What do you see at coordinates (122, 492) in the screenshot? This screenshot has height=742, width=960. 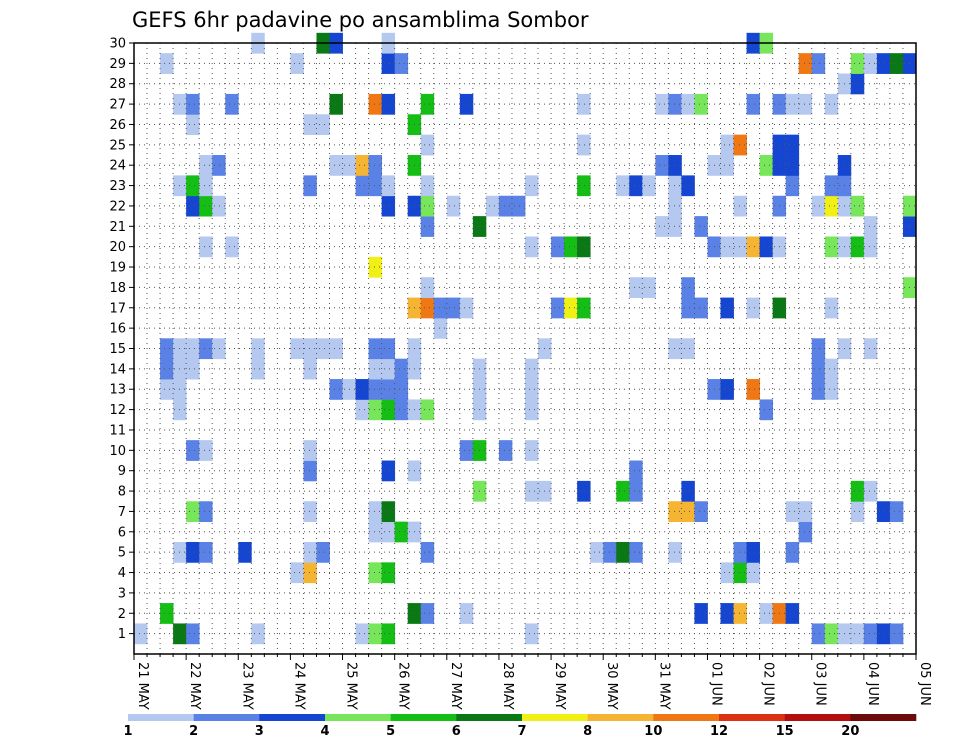 I see `y-tick-label: 8` at bounding box center [122, 492].